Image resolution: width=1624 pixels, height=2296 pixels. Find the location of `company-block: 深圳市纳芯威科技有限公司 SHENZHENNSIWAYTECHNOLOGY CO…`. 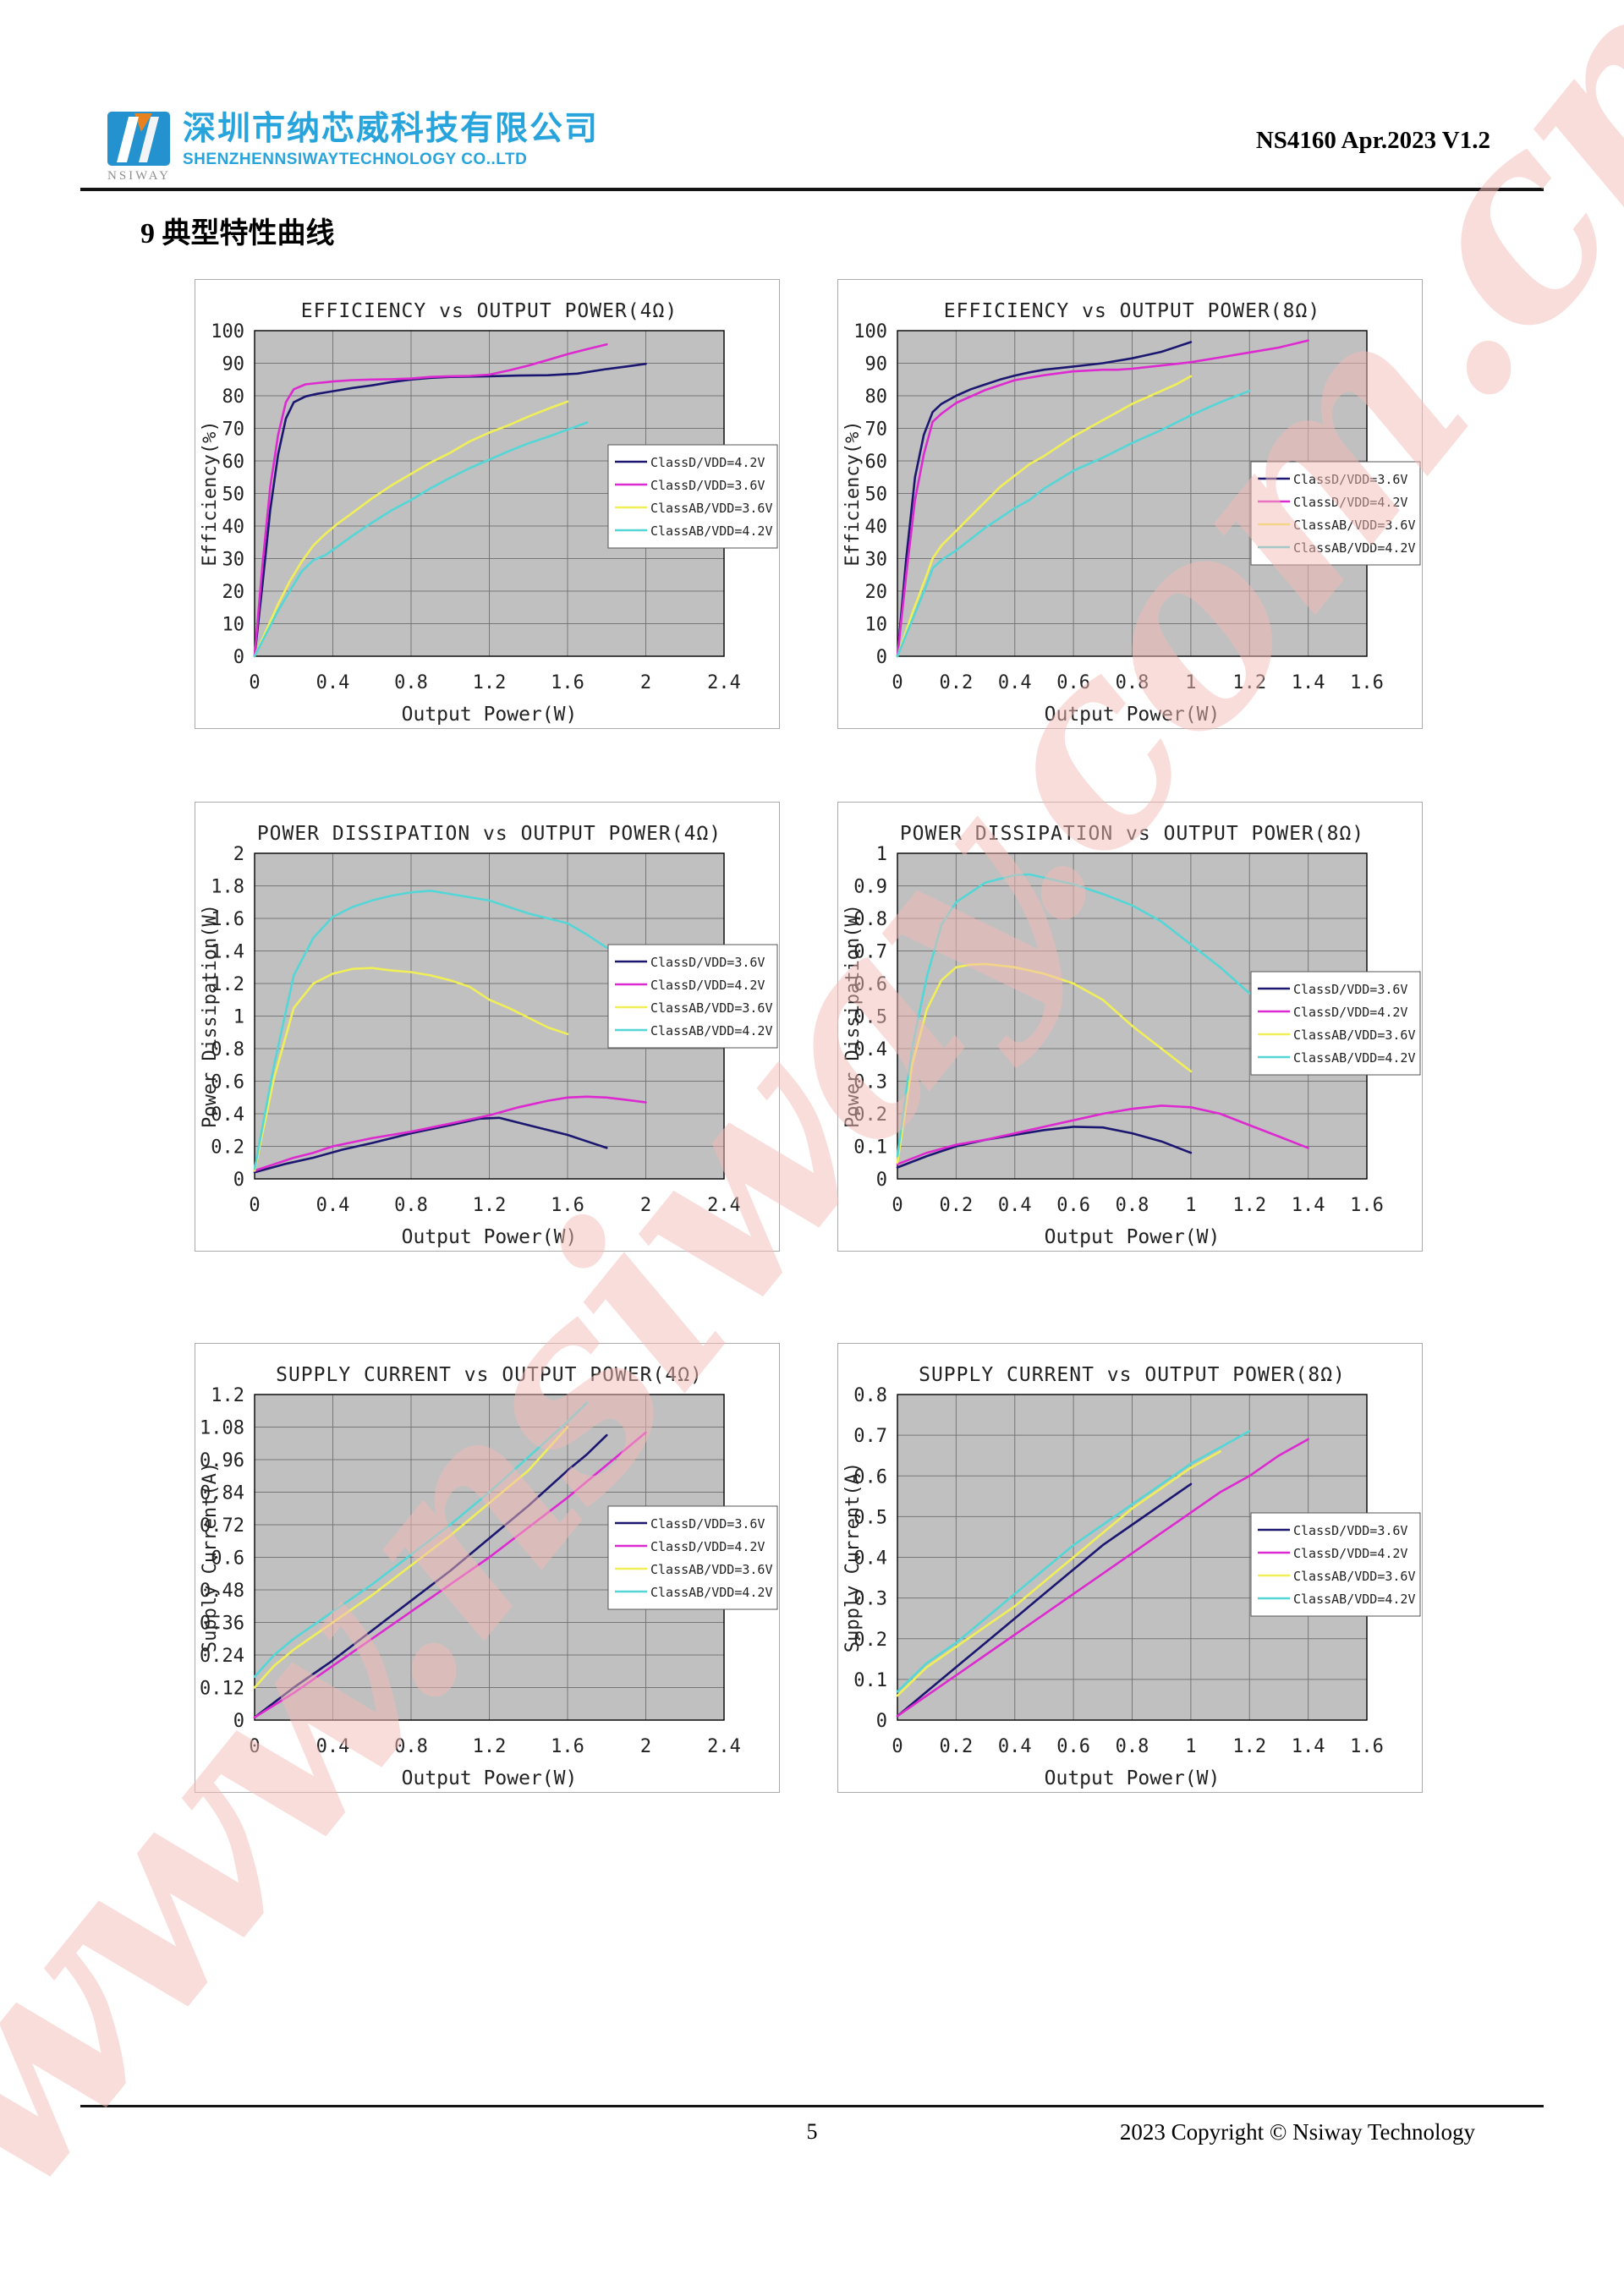

company-block: 深圳市纳芯威科技有限公司 SHENZHENNSIWAYTECHNOLOGY CO… is located at coordinates (391, 140).